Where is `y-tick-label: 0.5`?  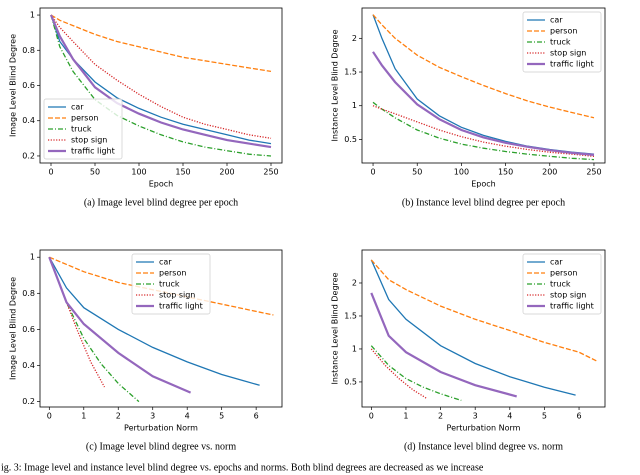
y-tick-label: 0.5 is located at coordinates (350, 381).